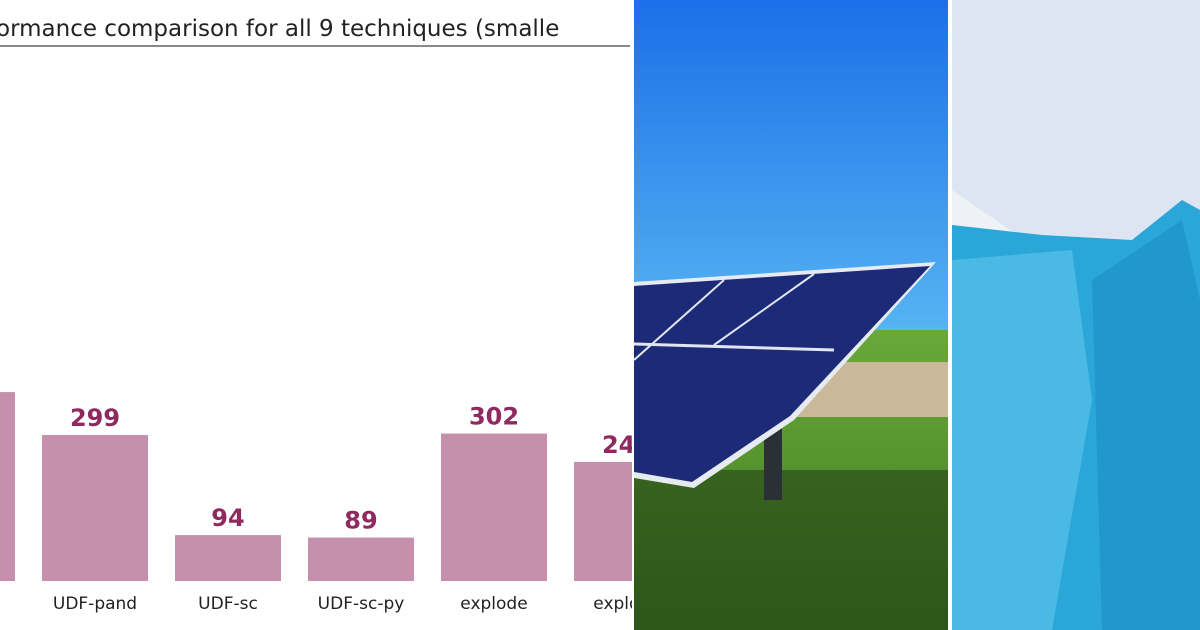 The image size is (1200, 630). I want to click on value-label: 89, so click(360, 521).